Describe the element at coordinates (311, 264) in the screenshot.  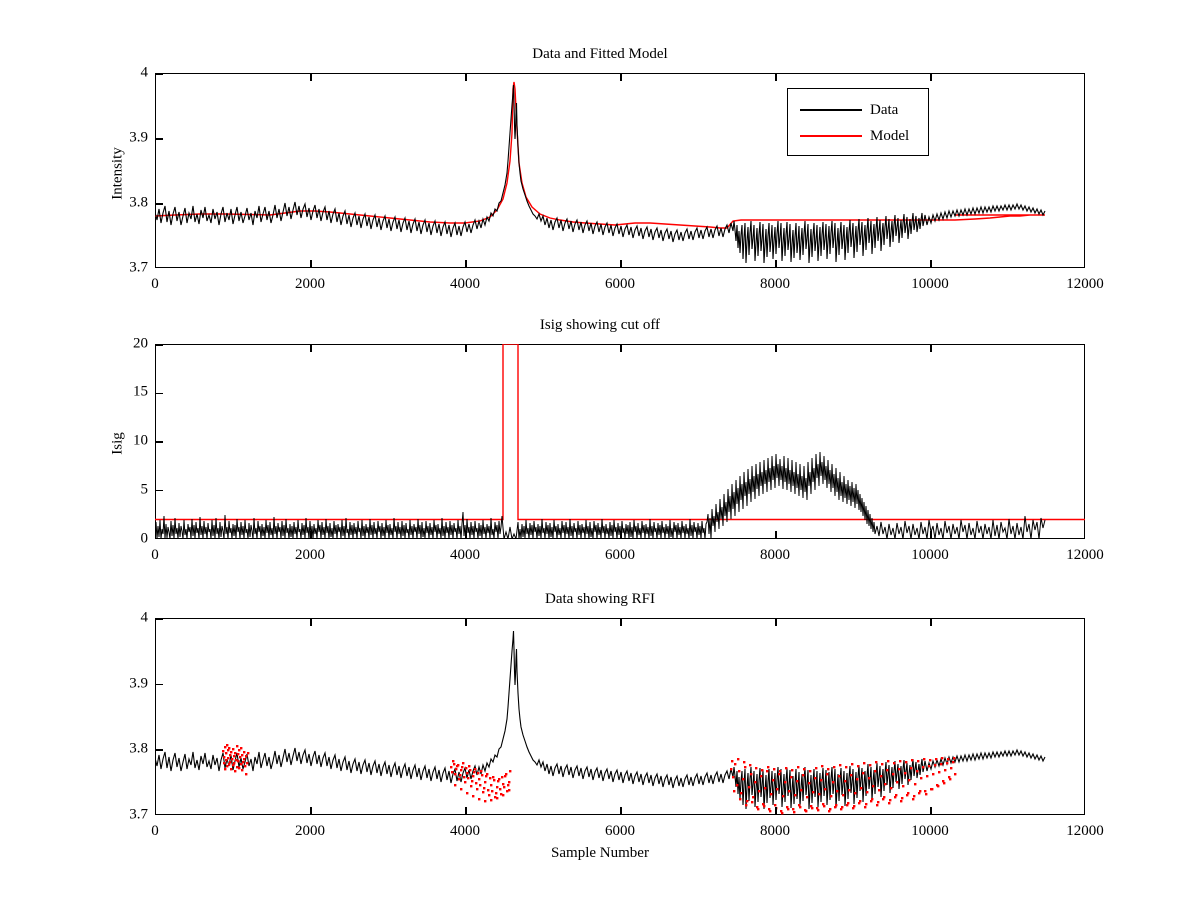
I see `panel-1-xtick-2000b` at that location.